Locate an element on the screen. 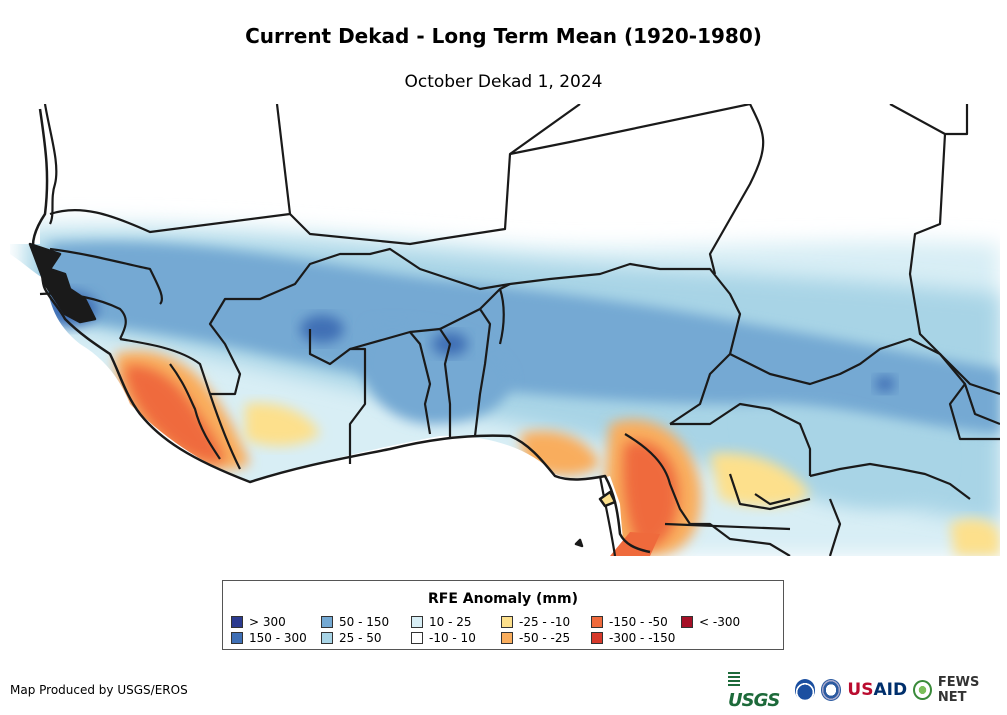 This screenshot has height=715, width=1007. legend-item: 10 - 25 is located at coordinates (441, 622).